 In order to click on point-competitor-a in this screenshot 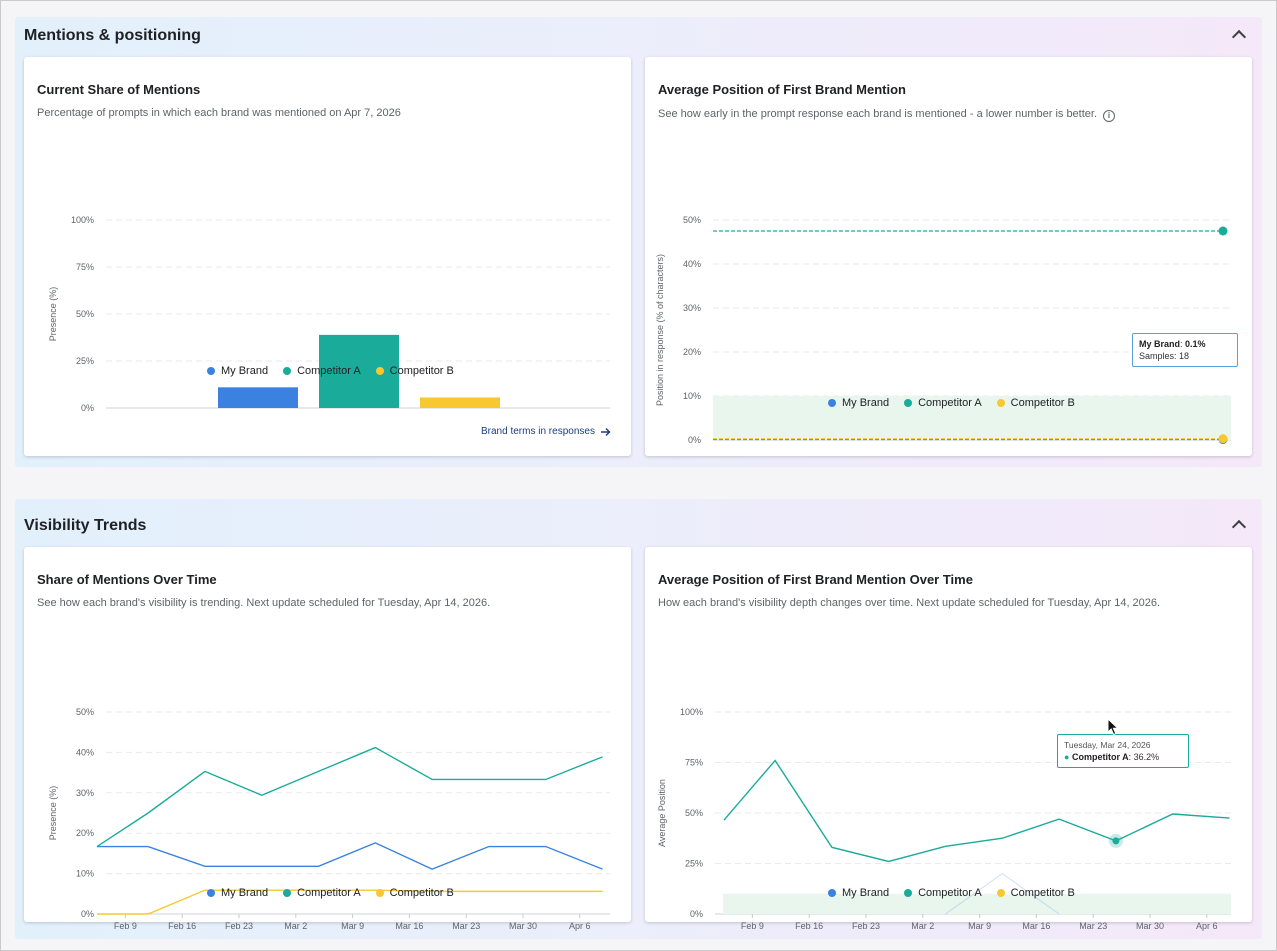, I will do `click(1223, 231)`.